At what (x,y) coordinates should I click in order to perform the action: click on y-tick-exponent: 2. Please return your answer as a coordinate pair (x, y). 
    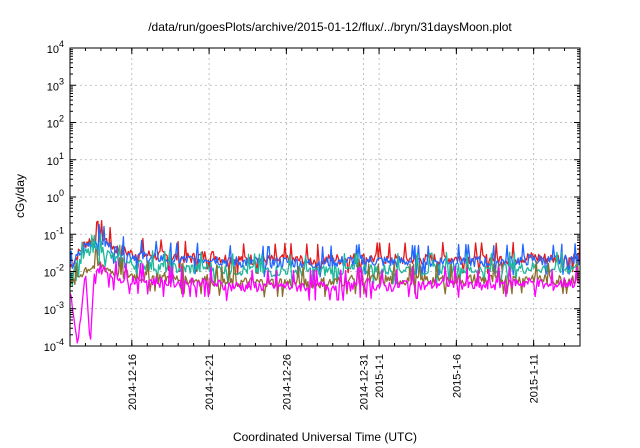
    Looking at the image, I should click on (61, 119).